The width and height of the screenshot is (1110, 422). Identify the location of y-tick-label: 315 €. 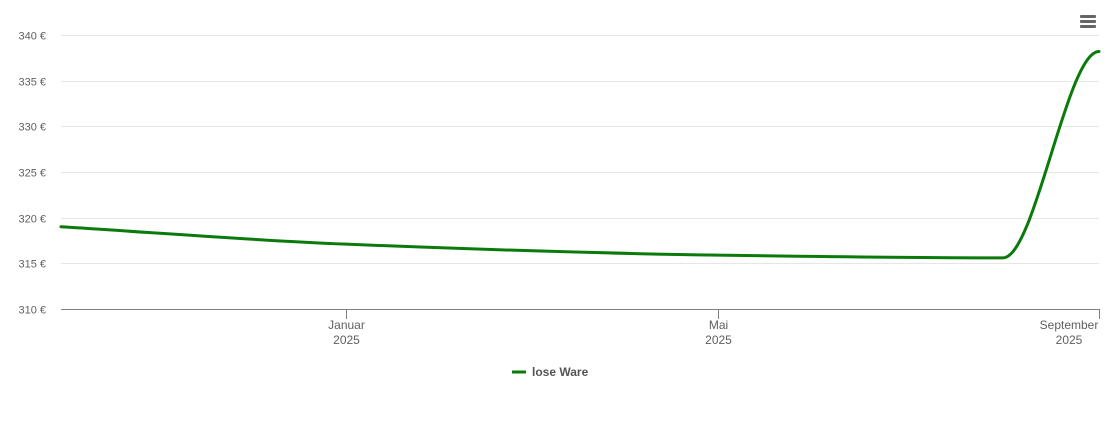
(32, 265).